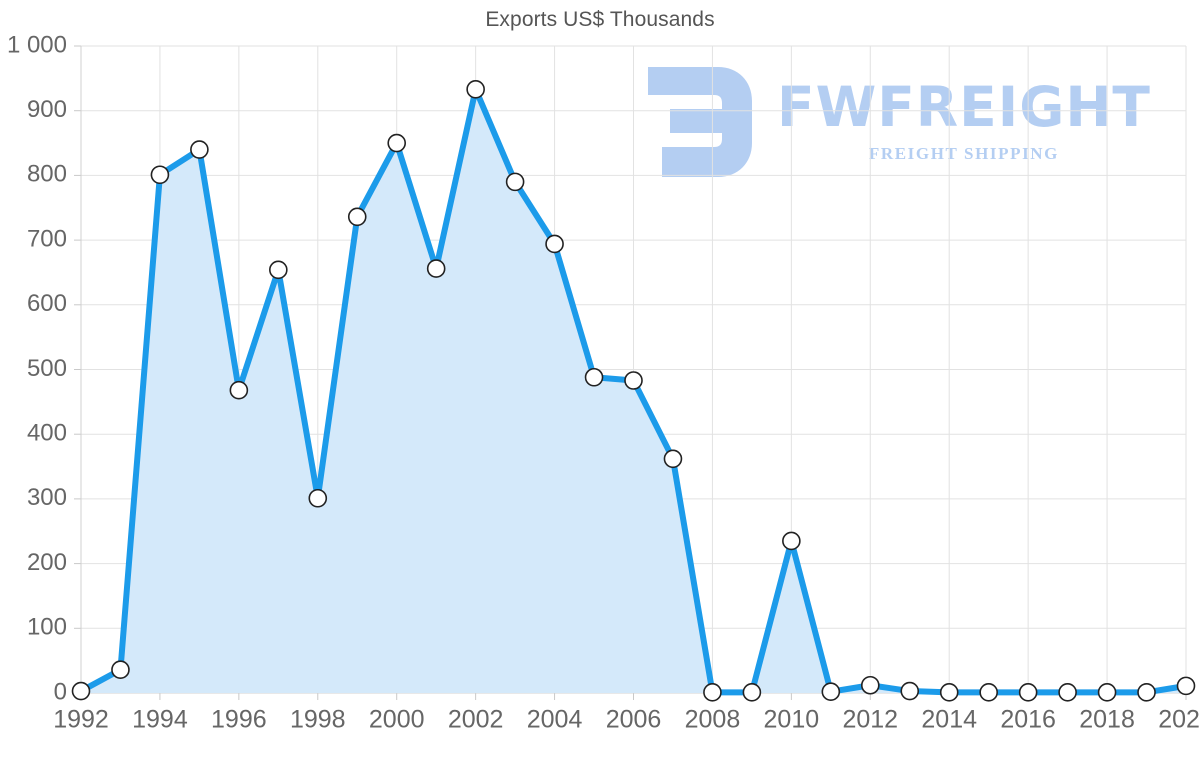 The image size is (1200, 763). What do you see at coordinates (47, 497) in the screenshot?
I see `y-tick-label: 300` at bounding box center [47, 497].